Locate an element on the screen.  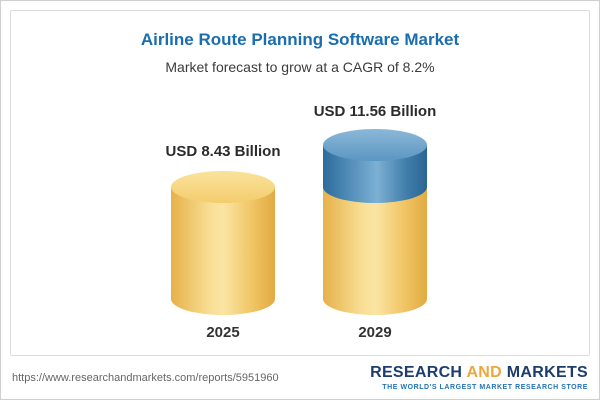
logo-wordmark: RESEARCH AND MARKETS is located at coordinates (479, 373).